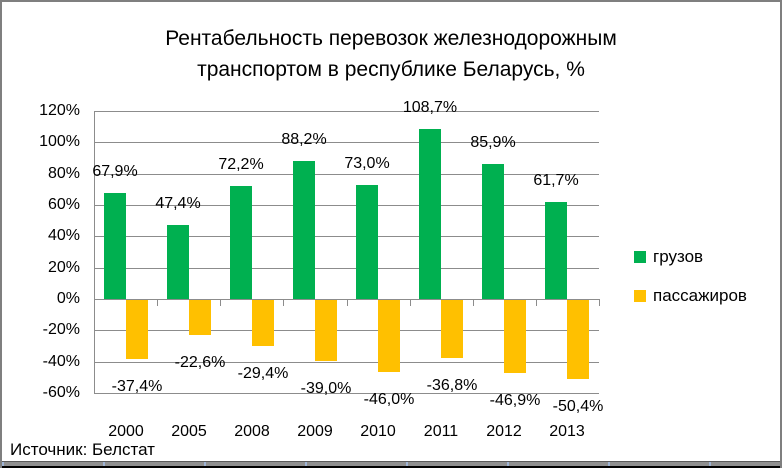  Describe the element at coordinates (200, 317) in the screenshot. I see `bar-passengers-2005` at that location.